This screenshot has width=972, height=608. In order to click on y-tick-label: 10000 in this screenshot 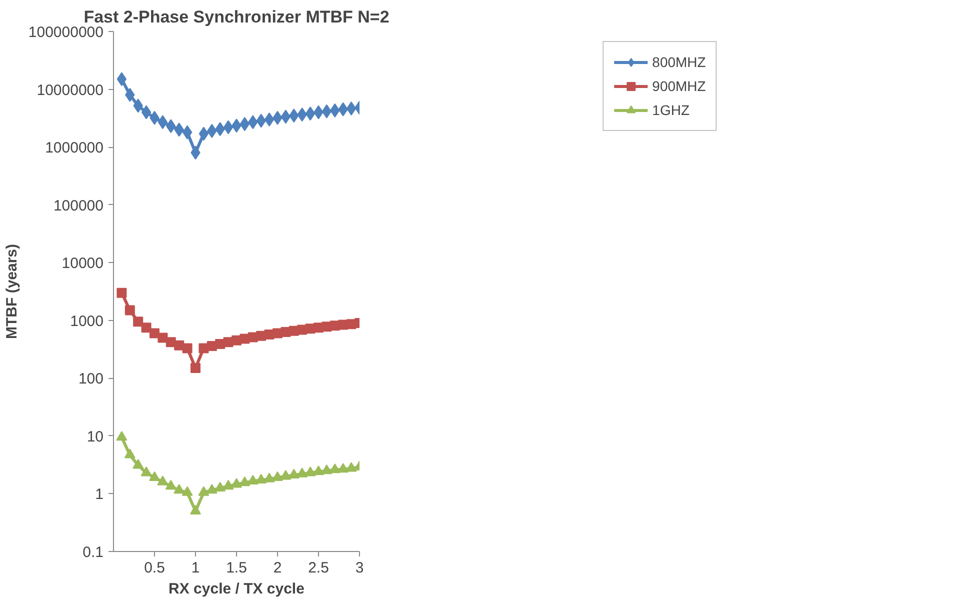, I will do `click(83, 263)`.